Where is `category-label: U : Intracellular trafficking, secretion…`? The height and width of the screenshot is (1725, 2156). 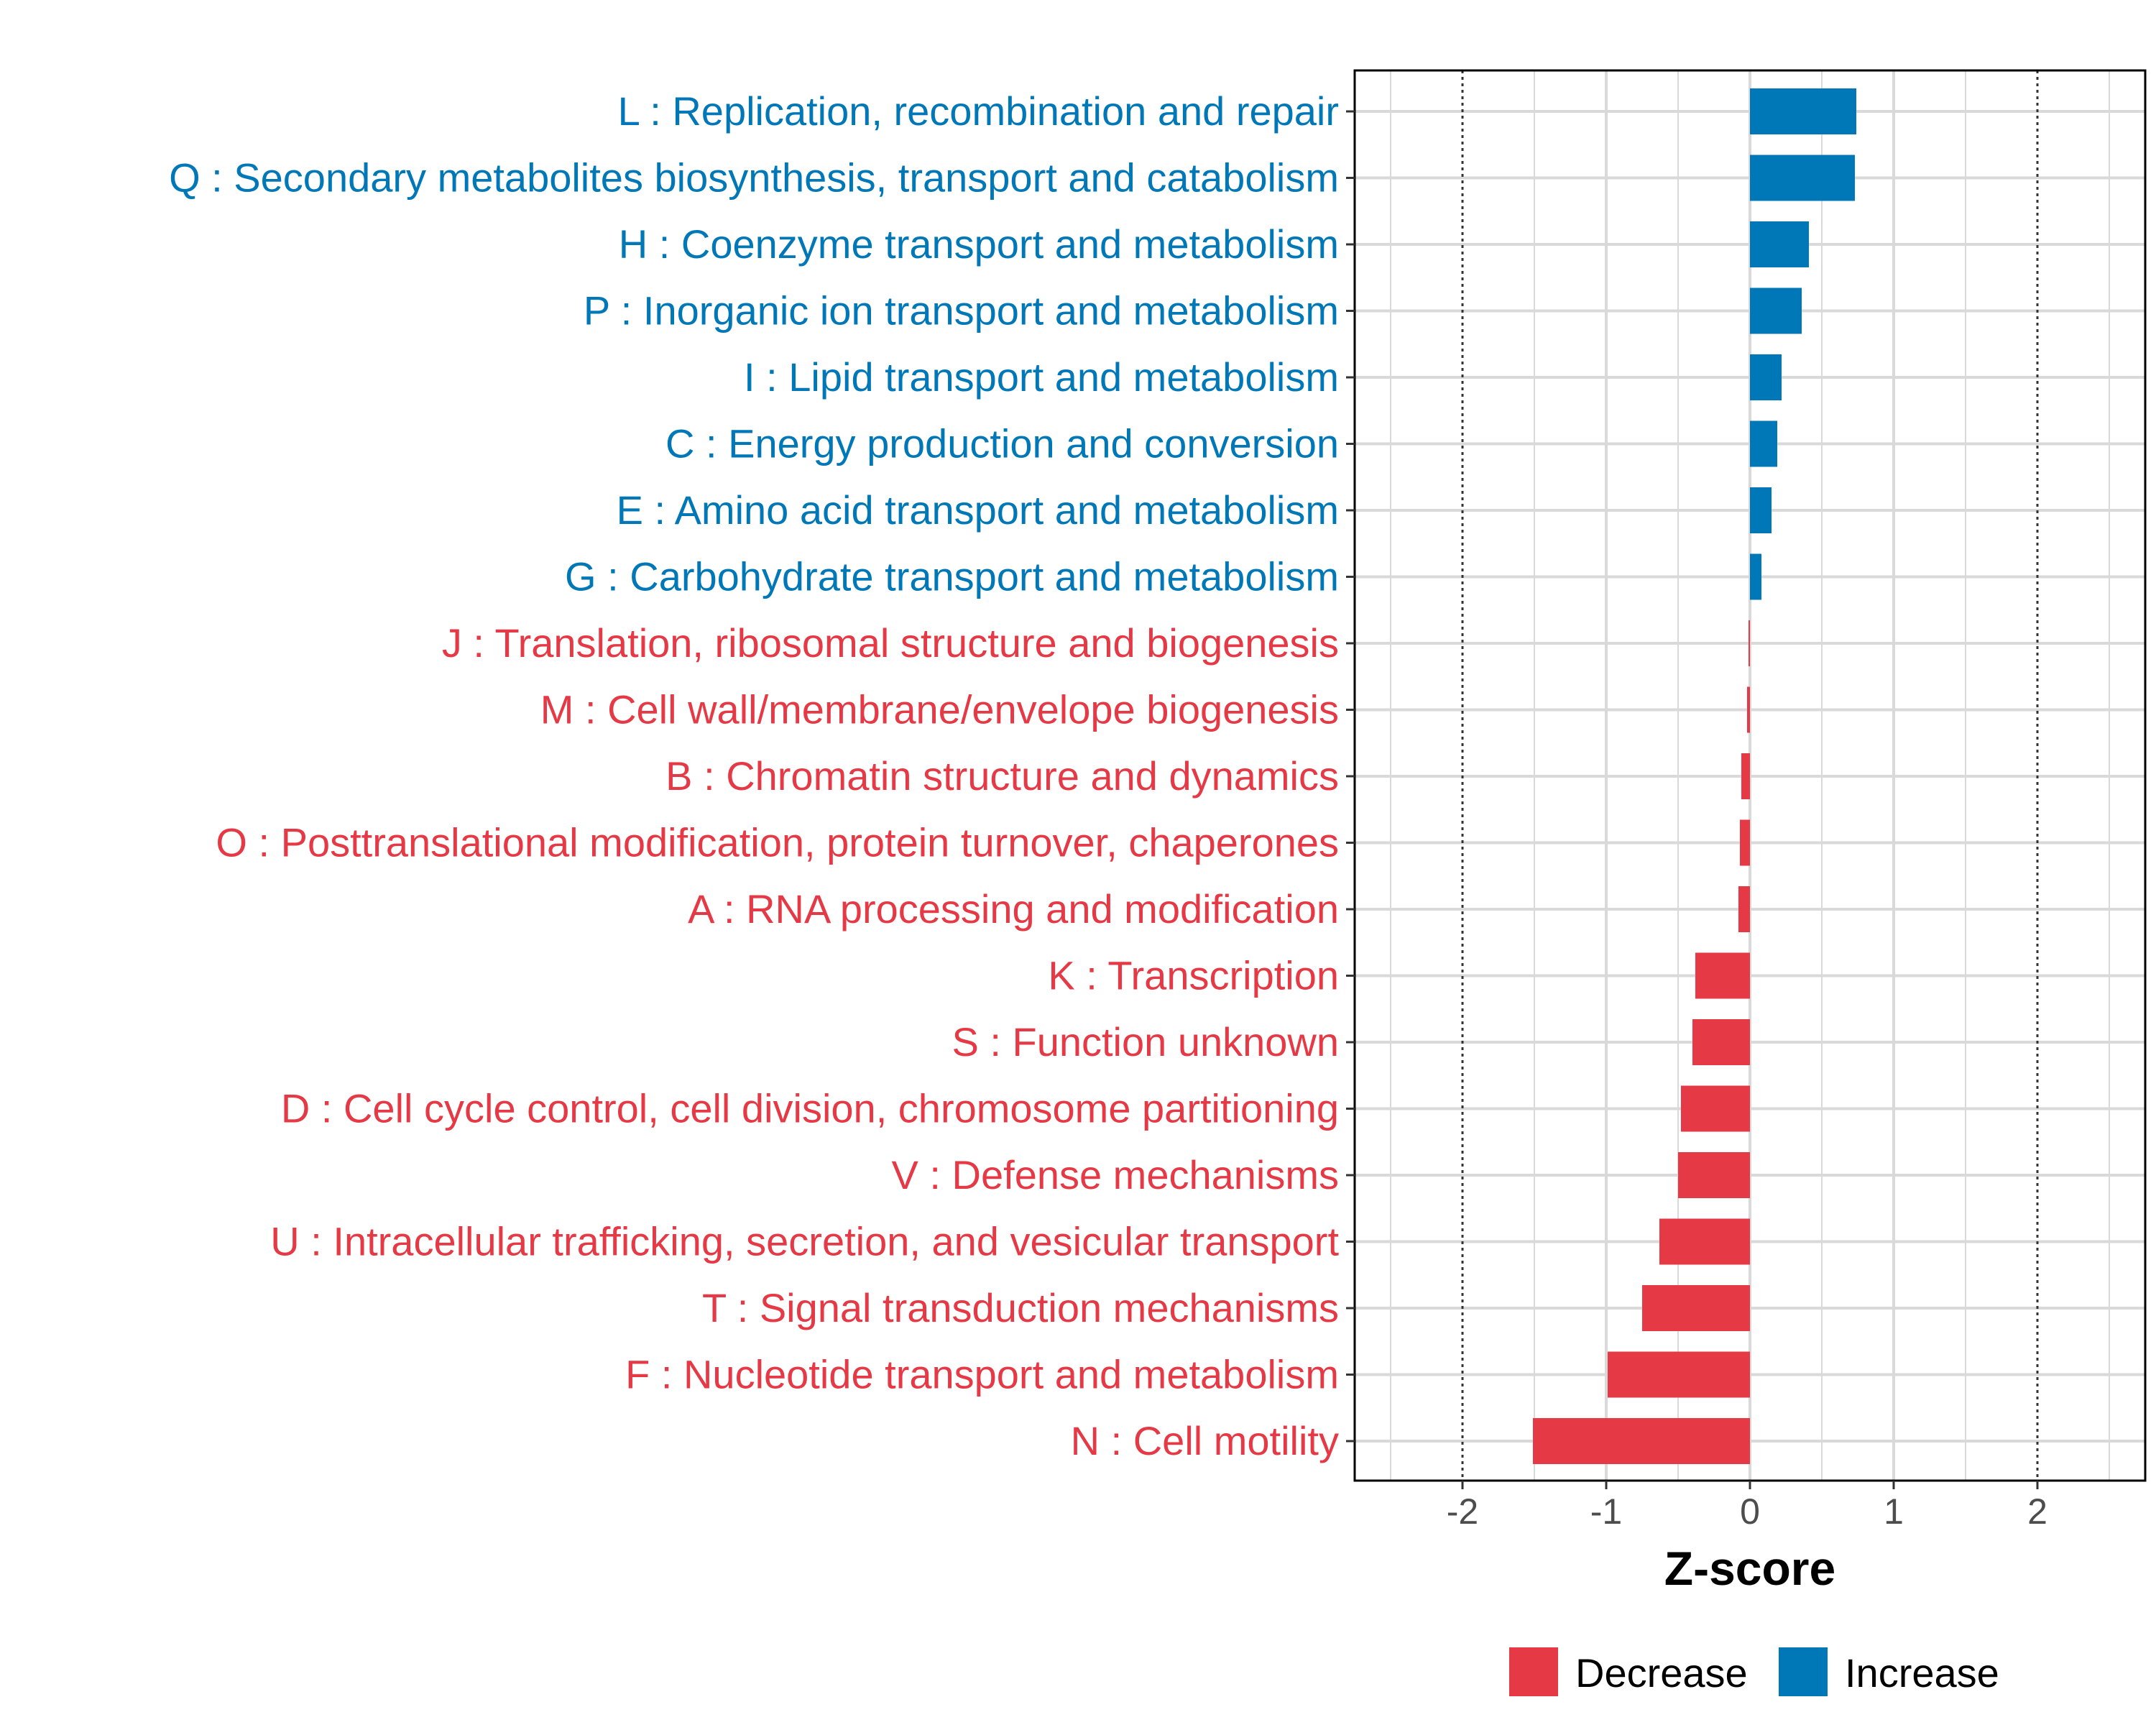
category-label: U : Intracellular trafficking, secretion… is located at coordinates (804, 1241).